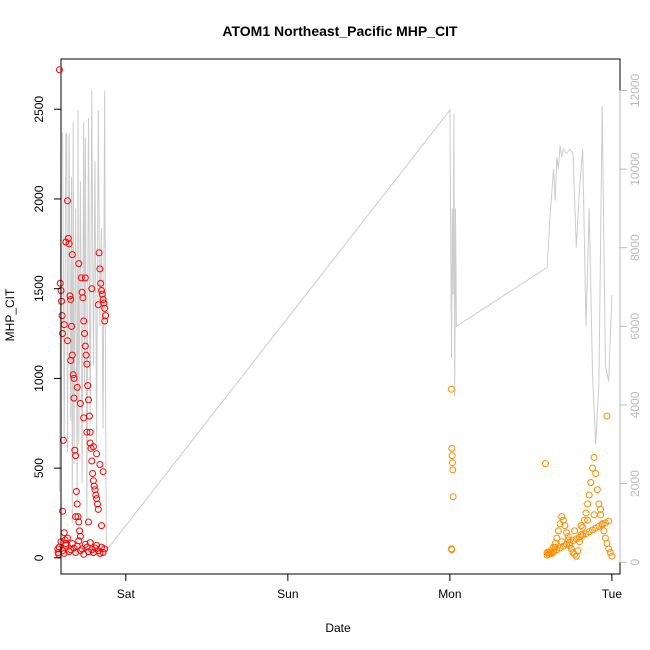 This screenshot has width=650, height=650. What do you see at coordinates (449, 594) in the screenshot?
I see `x-tick-label: Mon` at bounding box center [449, 594].